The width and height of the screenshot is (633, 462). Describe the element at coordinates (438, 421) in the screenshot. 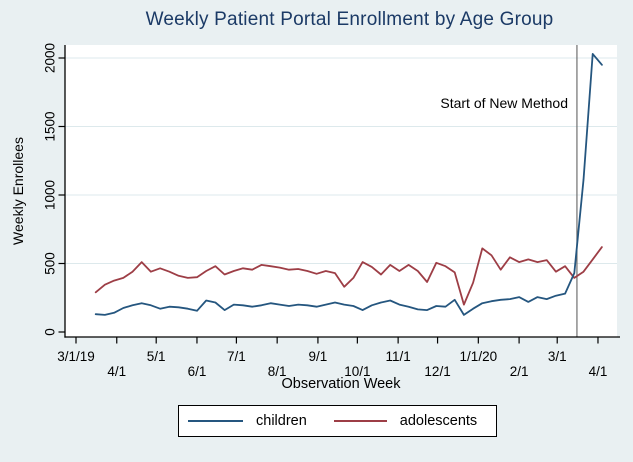

I see `legend-label-adolescents: adolescents` at that location.